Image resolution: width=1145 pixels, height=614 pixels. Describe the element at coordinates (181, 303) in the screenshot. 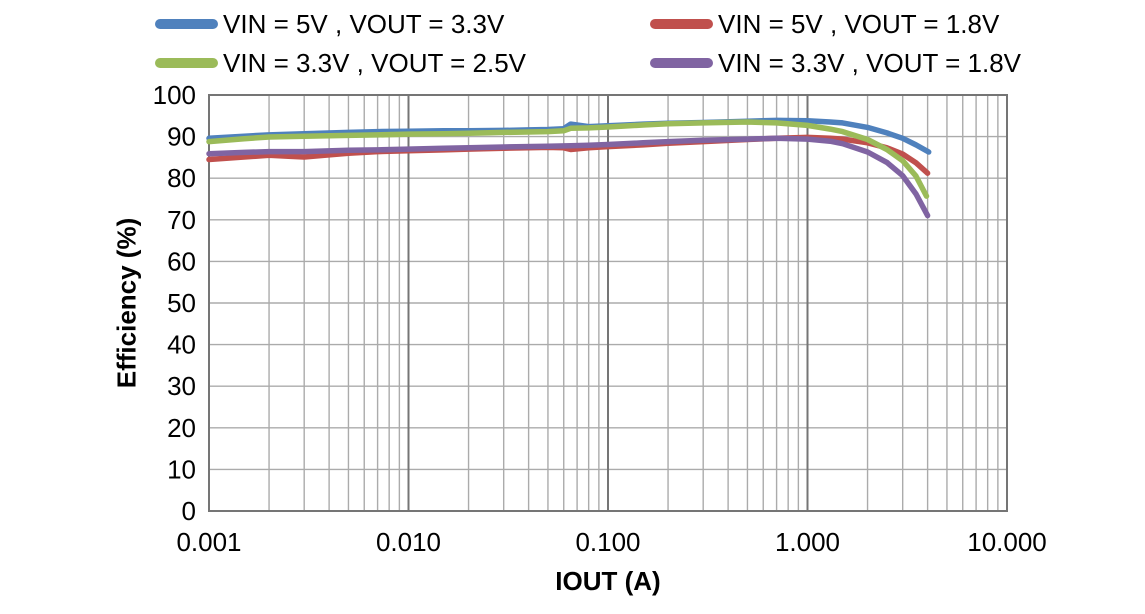

I see `y-tick-label: 50` at that location.